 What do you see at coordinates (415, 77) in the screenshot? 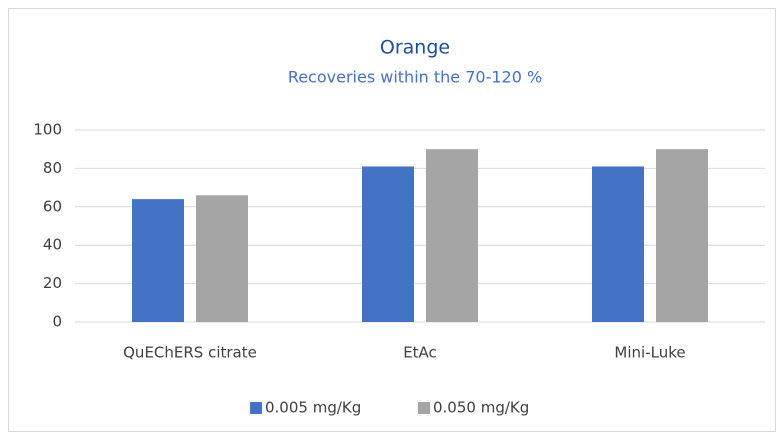
I see `chart-subtitle: Recoveries within the 70-120 %` at bounding box center [415, 77].